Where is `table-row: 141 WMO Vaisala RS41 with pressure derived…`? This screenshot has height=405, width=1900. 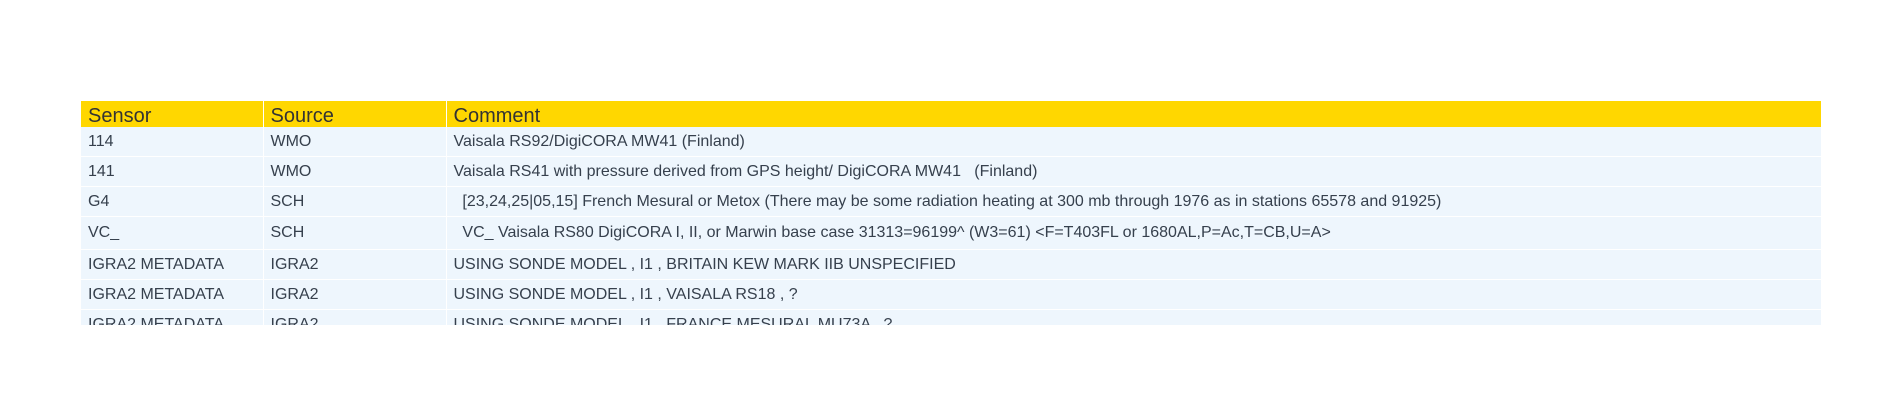
table-row: 141 WMO Vaisala RS41 with pressure derived… is located at coordinates (951, 171).